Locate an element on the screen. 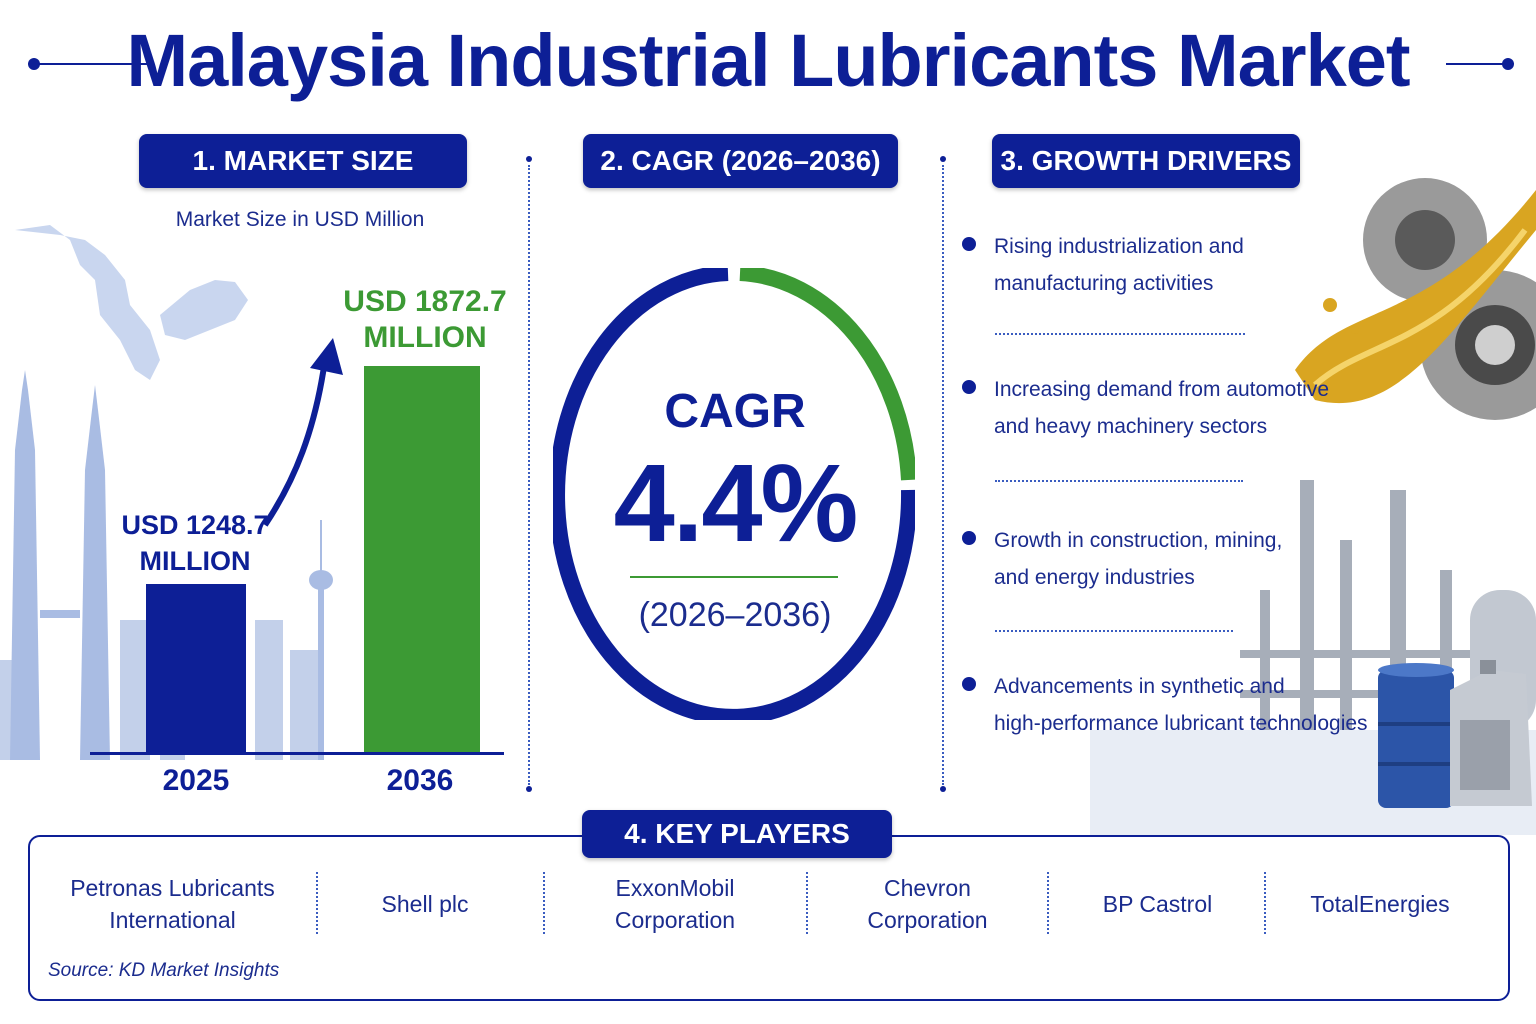  player-4-line2: Corporation is located at coordinates (927, 920).